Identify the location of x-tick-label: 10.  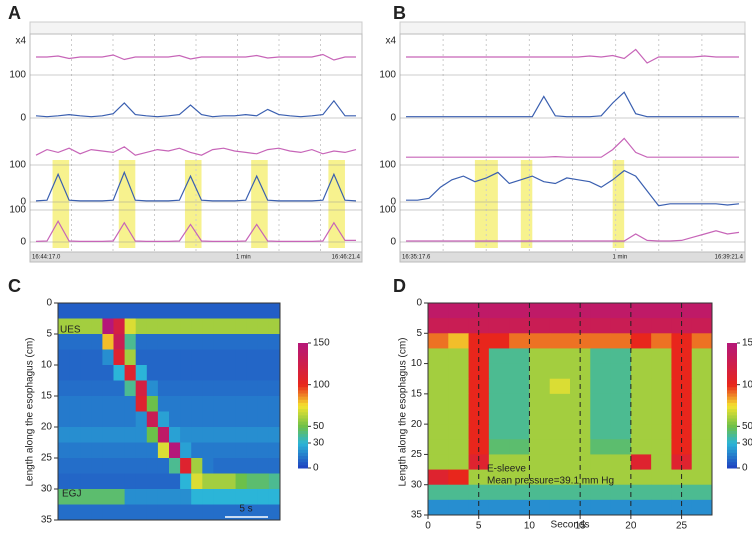
(530, 526).